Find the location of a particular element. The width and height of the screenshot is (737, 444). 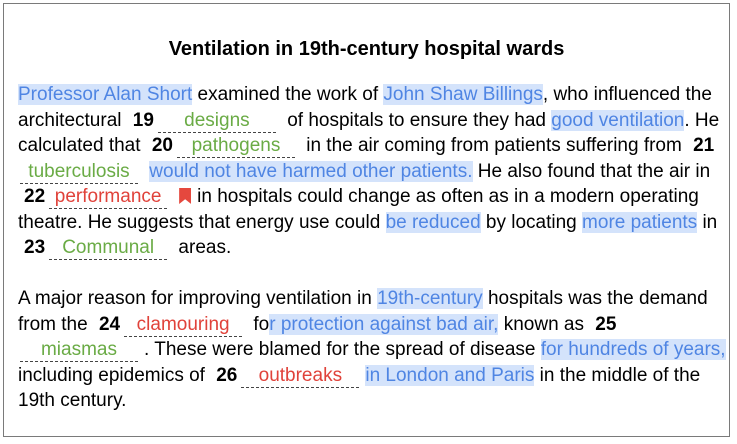

text: of hospitals to ensure they had is located at coordinates (416, 120).